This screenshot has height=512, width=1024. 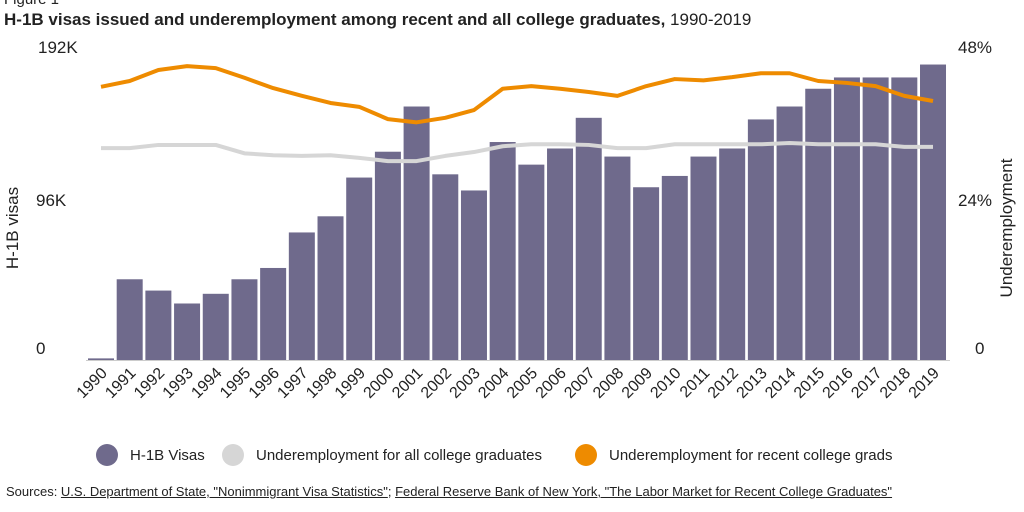 I want to click on x-tick-label: 1990, so click(x=92, y=383).